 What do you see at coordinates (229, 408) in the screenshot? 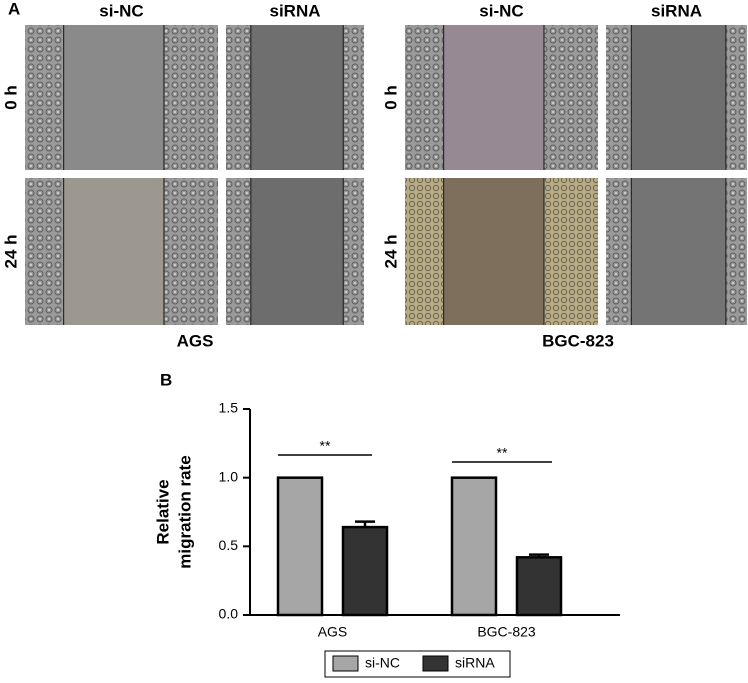
I see `y-tick-label: 1.5` at bounding box center [229, 408].